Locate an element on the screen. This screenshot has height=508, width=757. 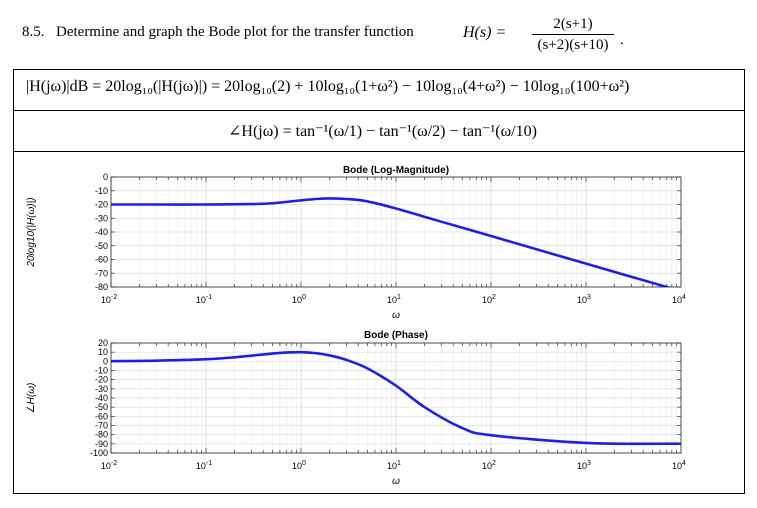
transfer-function-fraction: 2(s+1) (s+2)(s+10) is located at coordinates (573, 34).